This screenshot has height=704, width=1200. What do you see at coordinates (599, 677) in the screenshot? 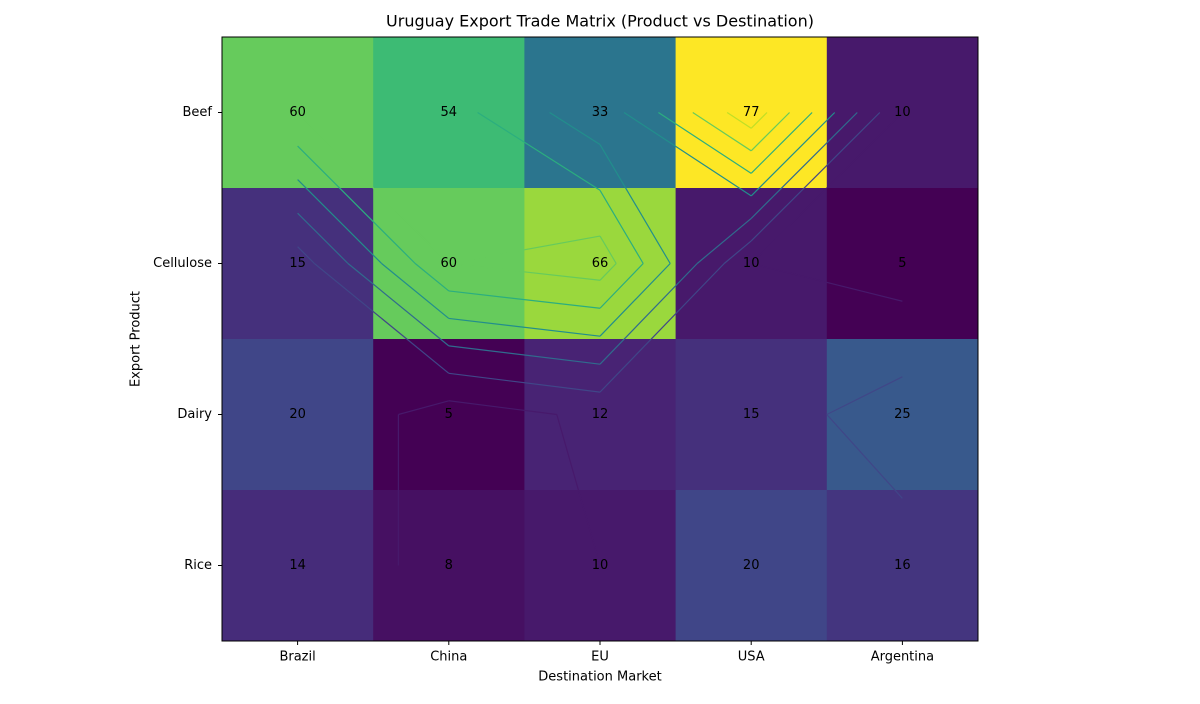
I see `x-axis-label: Destination Market` at bounding box center [599, 677].